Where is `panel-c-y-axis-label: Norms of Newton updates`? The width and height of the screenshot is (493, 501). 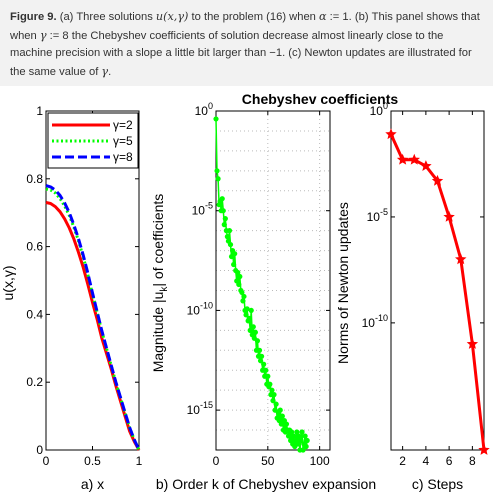
panel-c-y-axis-label: Norms of Newton updates is located at coordinates (343, 283).